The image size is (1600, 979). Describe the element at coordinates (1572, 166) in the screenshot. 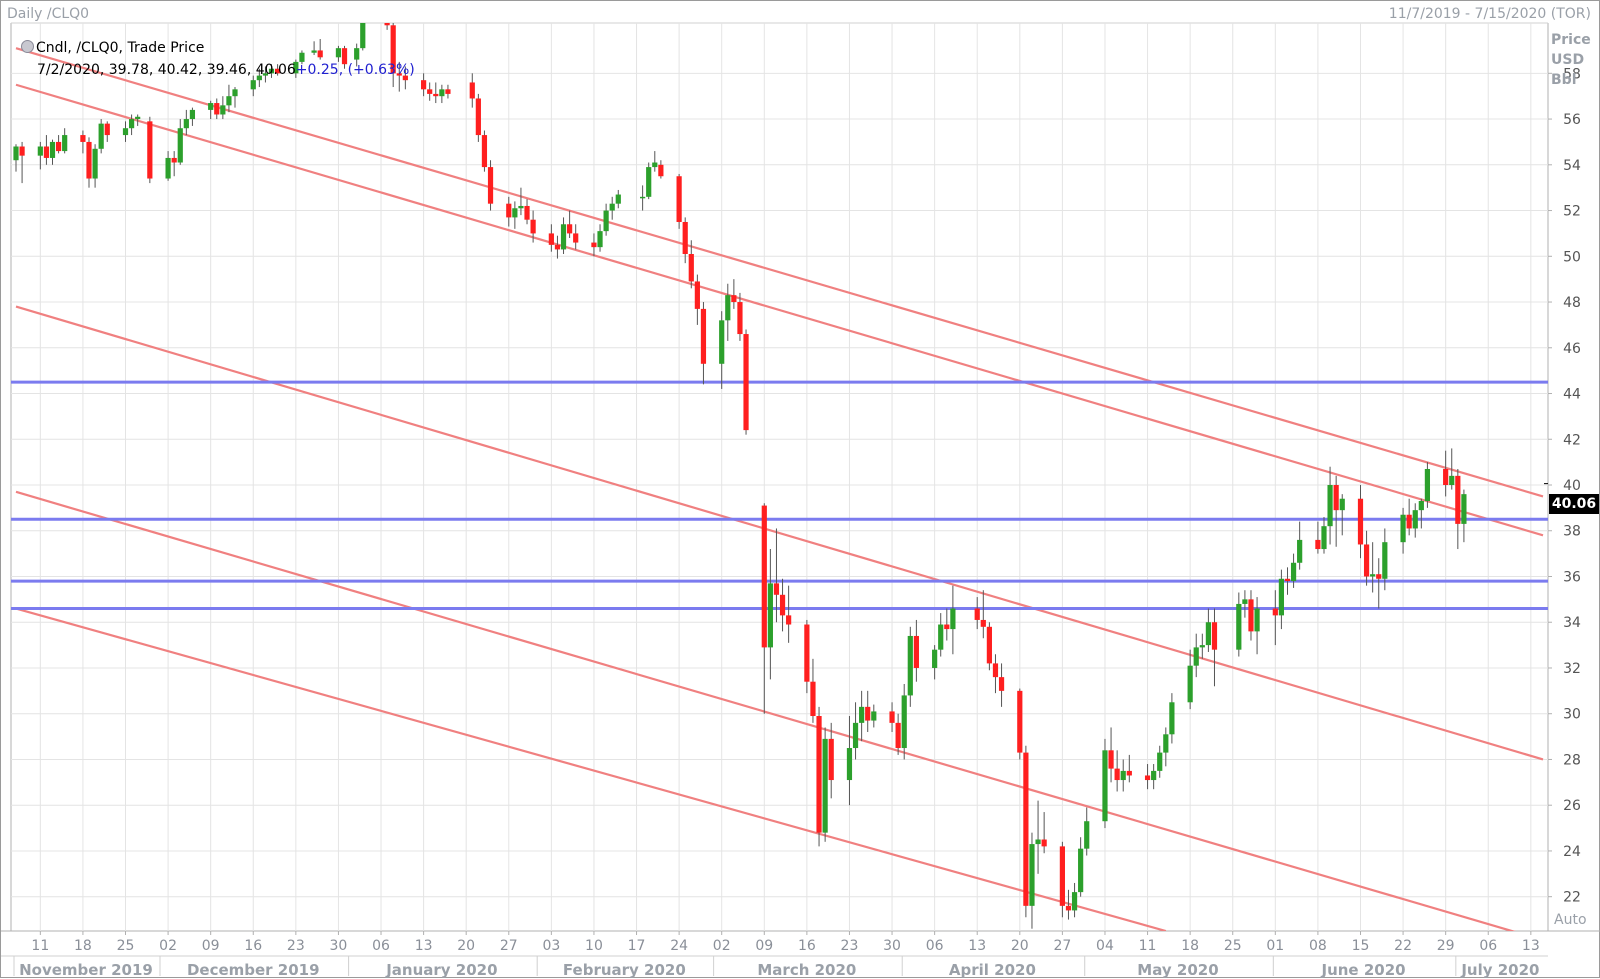

I see `y-tick-label: 54` at that location.